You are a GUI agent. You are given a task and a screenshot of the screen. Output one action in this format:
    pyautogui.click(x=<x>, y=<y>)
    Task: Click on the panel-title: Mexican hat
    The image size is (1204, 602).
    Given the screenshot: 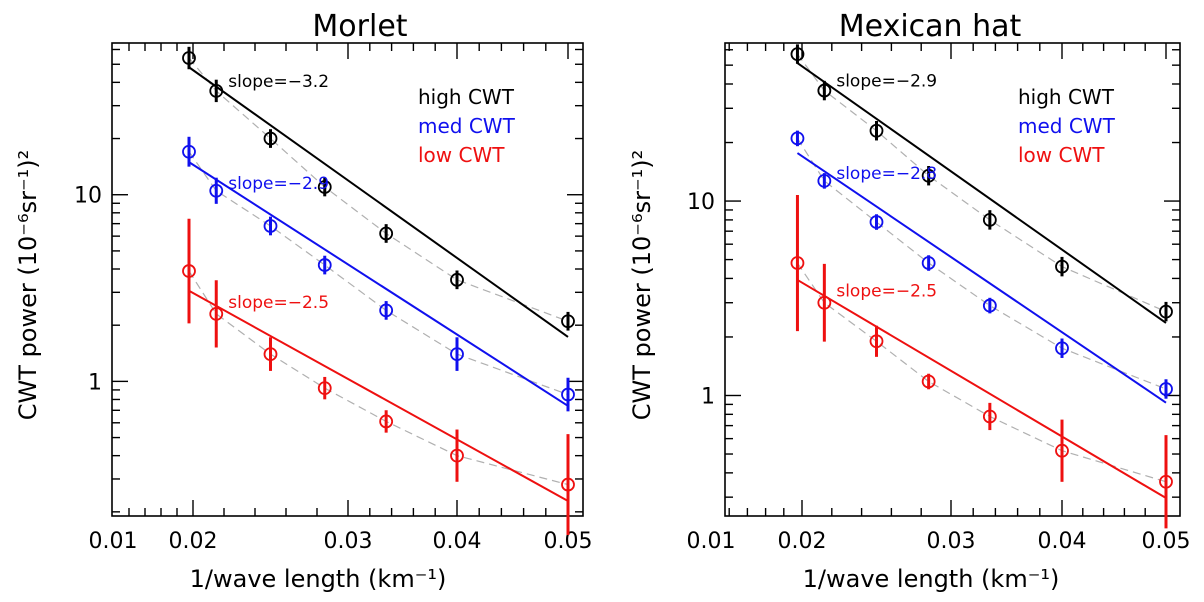 What is the action you would take?
    pyautogui.click(x=930, y=26)
    